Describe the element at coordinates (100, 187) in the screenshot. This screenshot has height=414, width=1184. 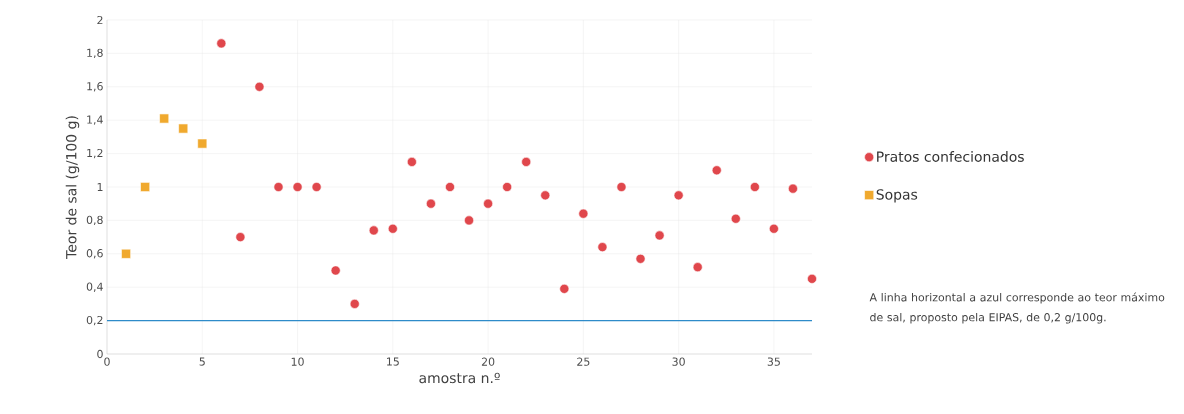
I see `y-tick-label: 1` at that location.